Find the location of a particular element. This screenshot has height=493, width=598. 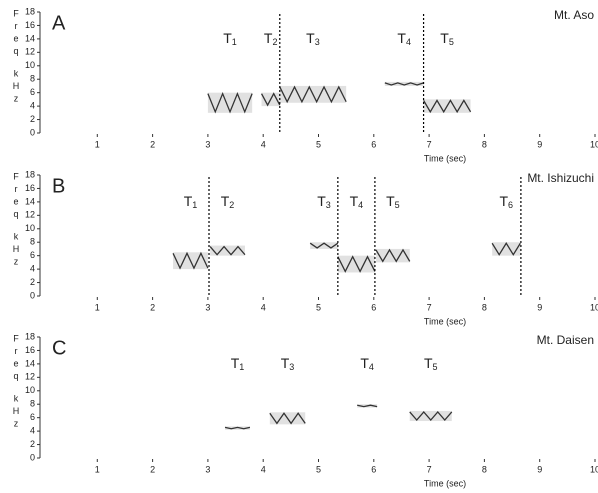

x-tick-label: 8 is located at coordinates (484, 307).